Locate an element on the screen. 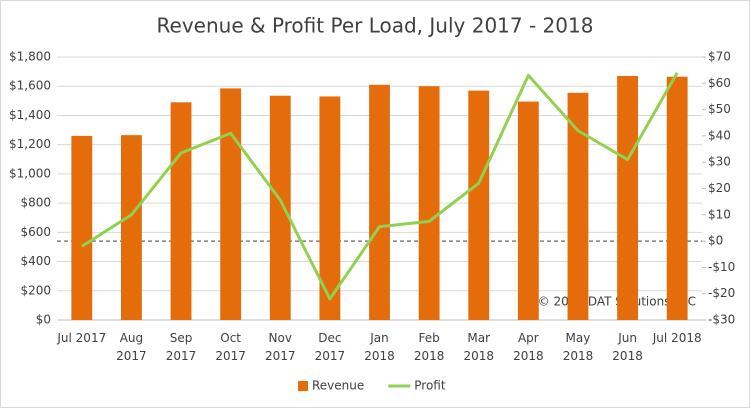  y-tick-label: $600 is located at coordinates (35, 232).